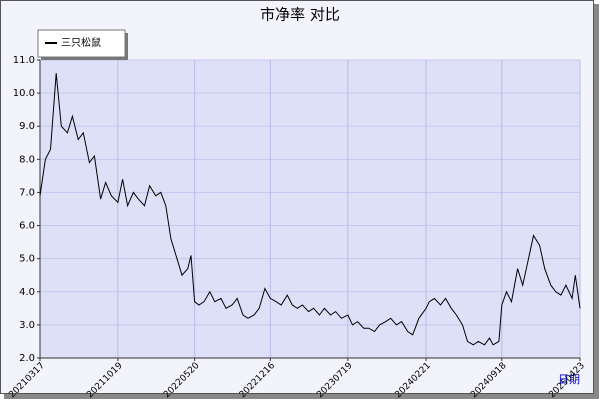 This screenshot has height=404, width=600. I want to click on y-tick-label: 9.0, so click(27, 126).